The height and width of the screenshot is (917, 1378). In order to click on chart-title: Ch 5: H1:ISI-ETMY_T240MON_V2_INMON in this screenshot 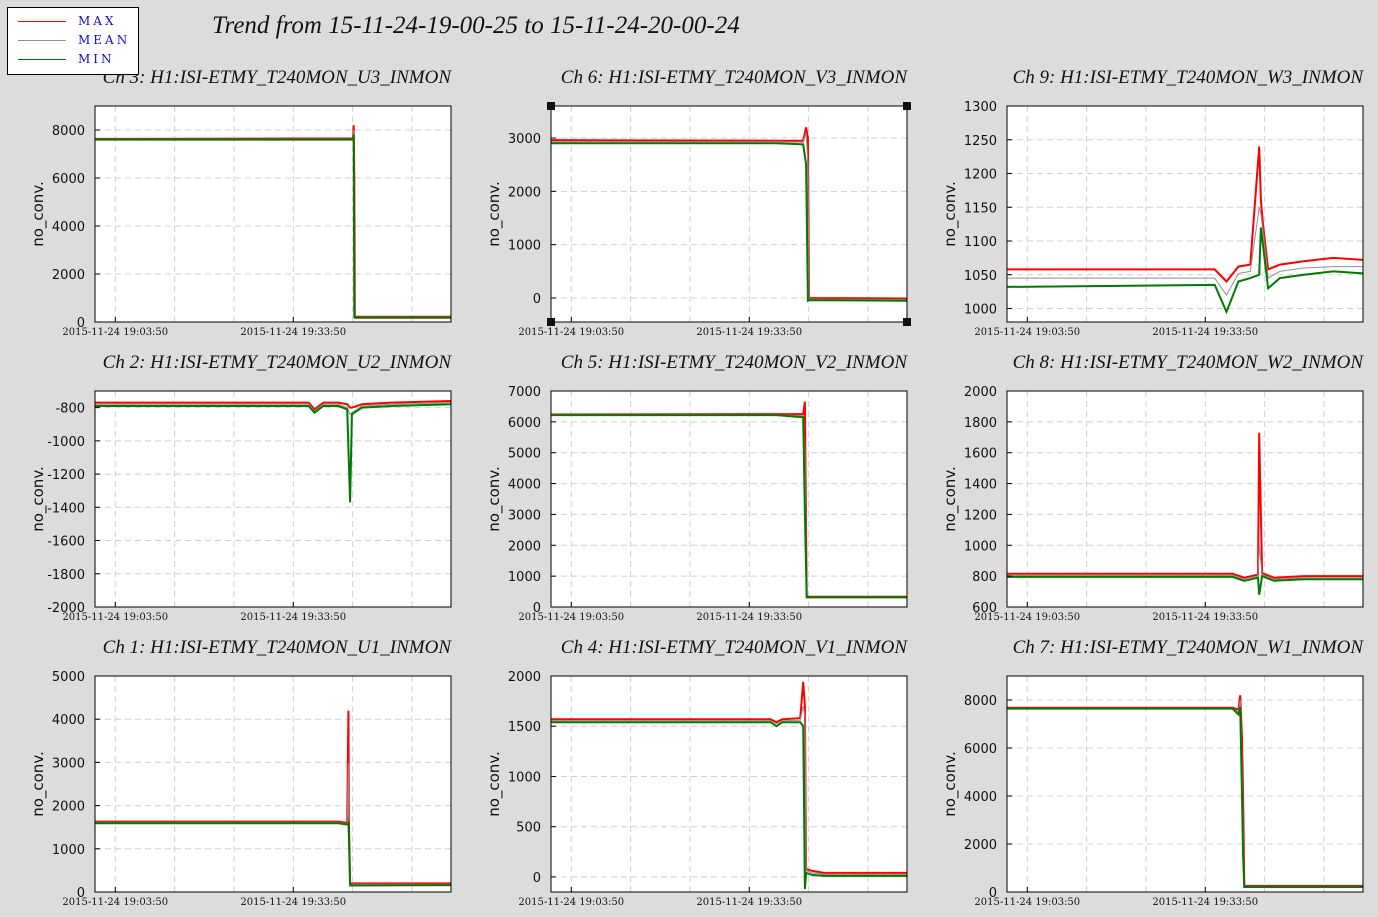, I will do `click(735, 362)`.